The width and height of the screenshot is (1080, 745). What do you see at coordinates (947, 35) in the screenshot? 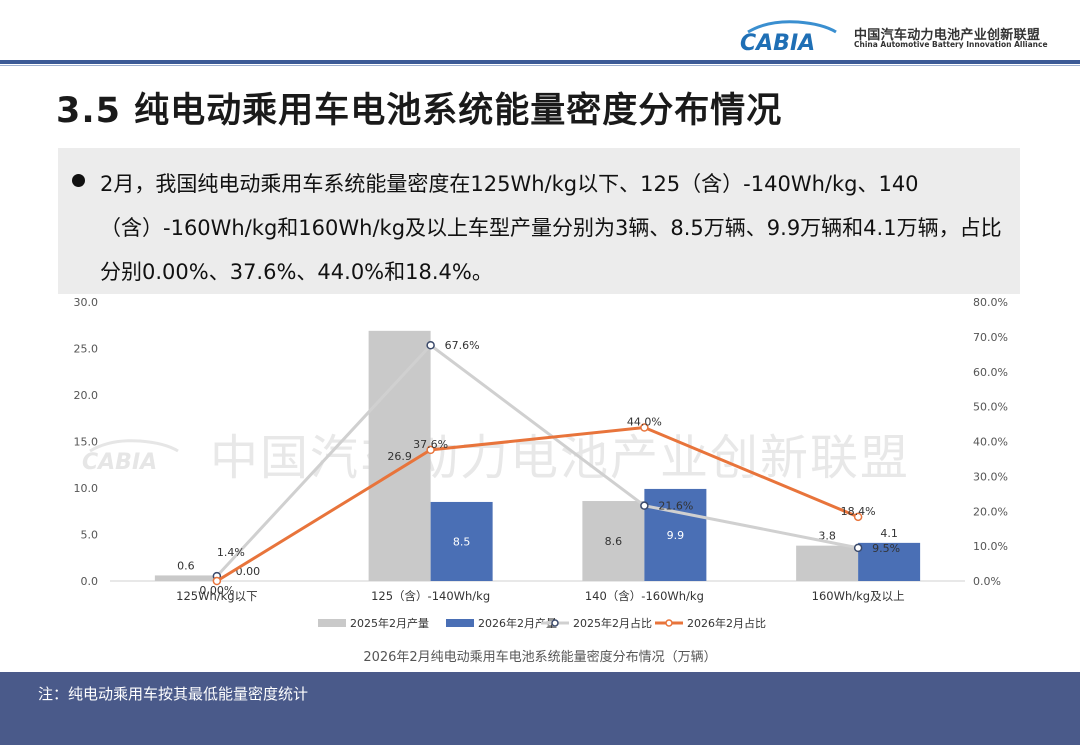
I see `org-name-cn: 中国汽车动力电池产业创新联盟` at bounding box center [947, 35].